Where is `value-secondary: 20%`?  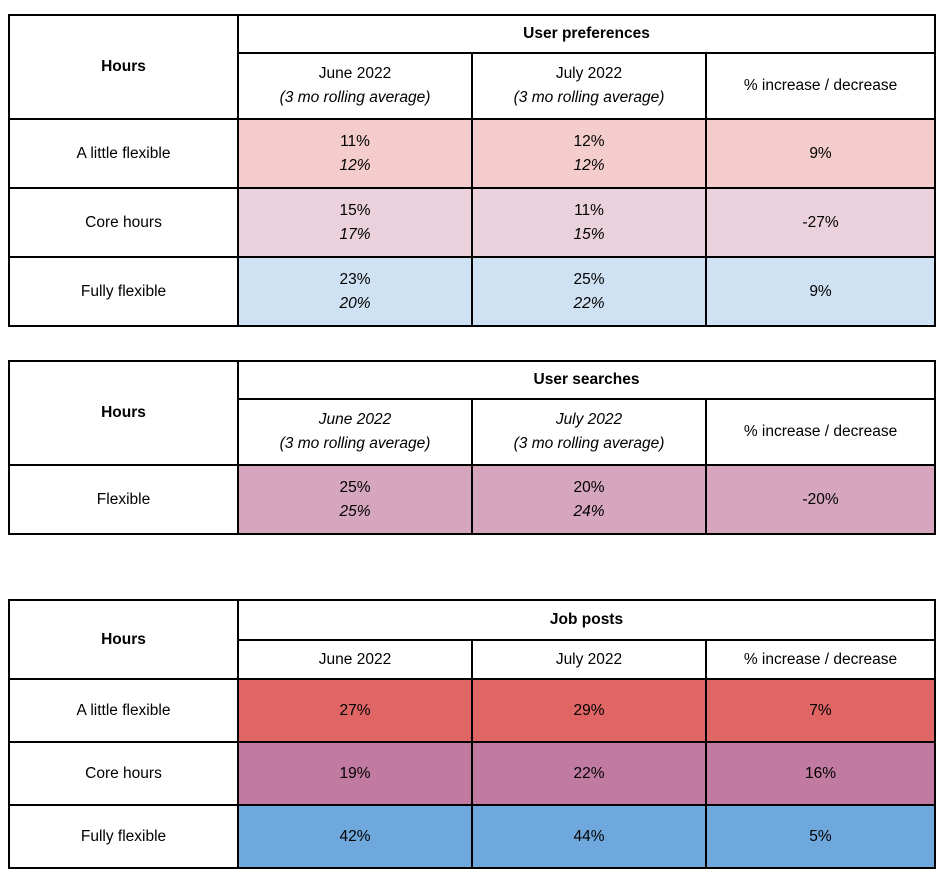
value-secondary: 20% is located at coordinates (355, 303).